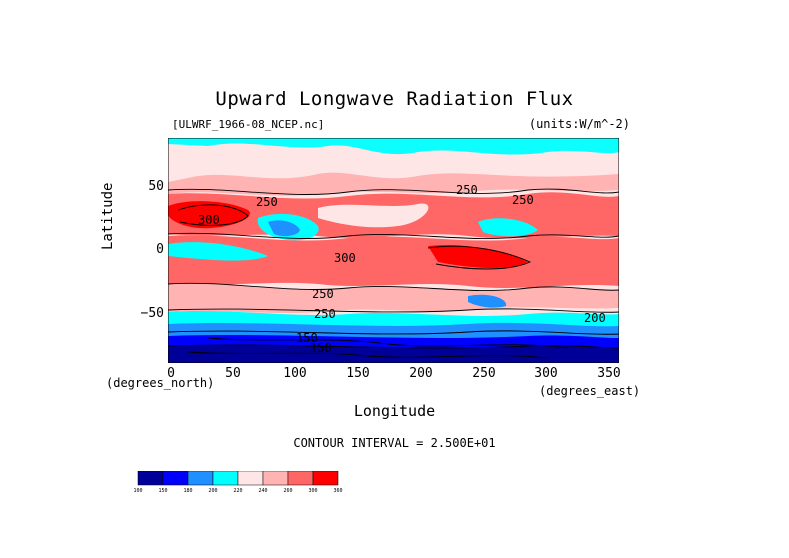  Describe the element at coordinates (373, 215) in the screenshot. I see `convective-patch-north` at that location.